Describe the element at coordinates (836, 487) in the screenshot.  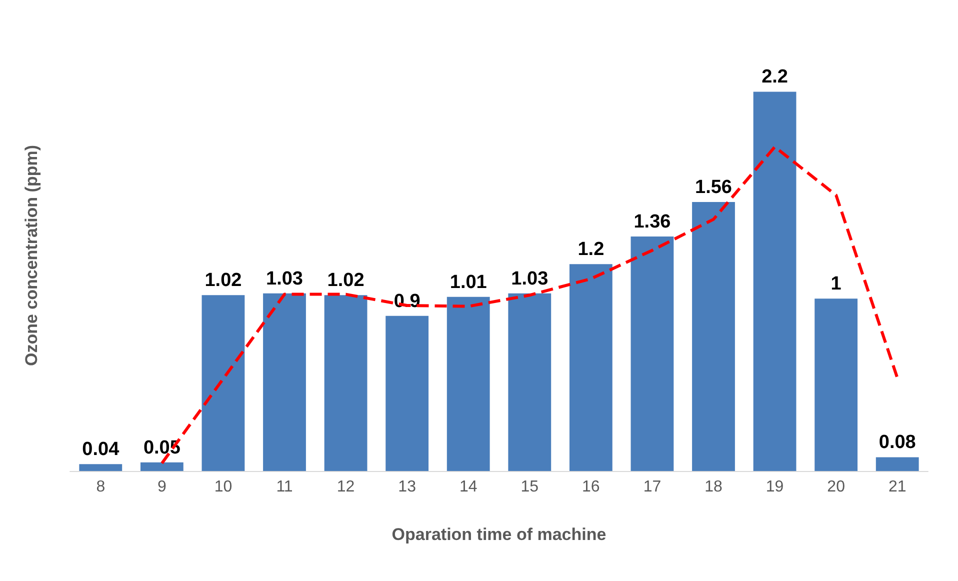
I see `x-tick-label: 20` at that location.